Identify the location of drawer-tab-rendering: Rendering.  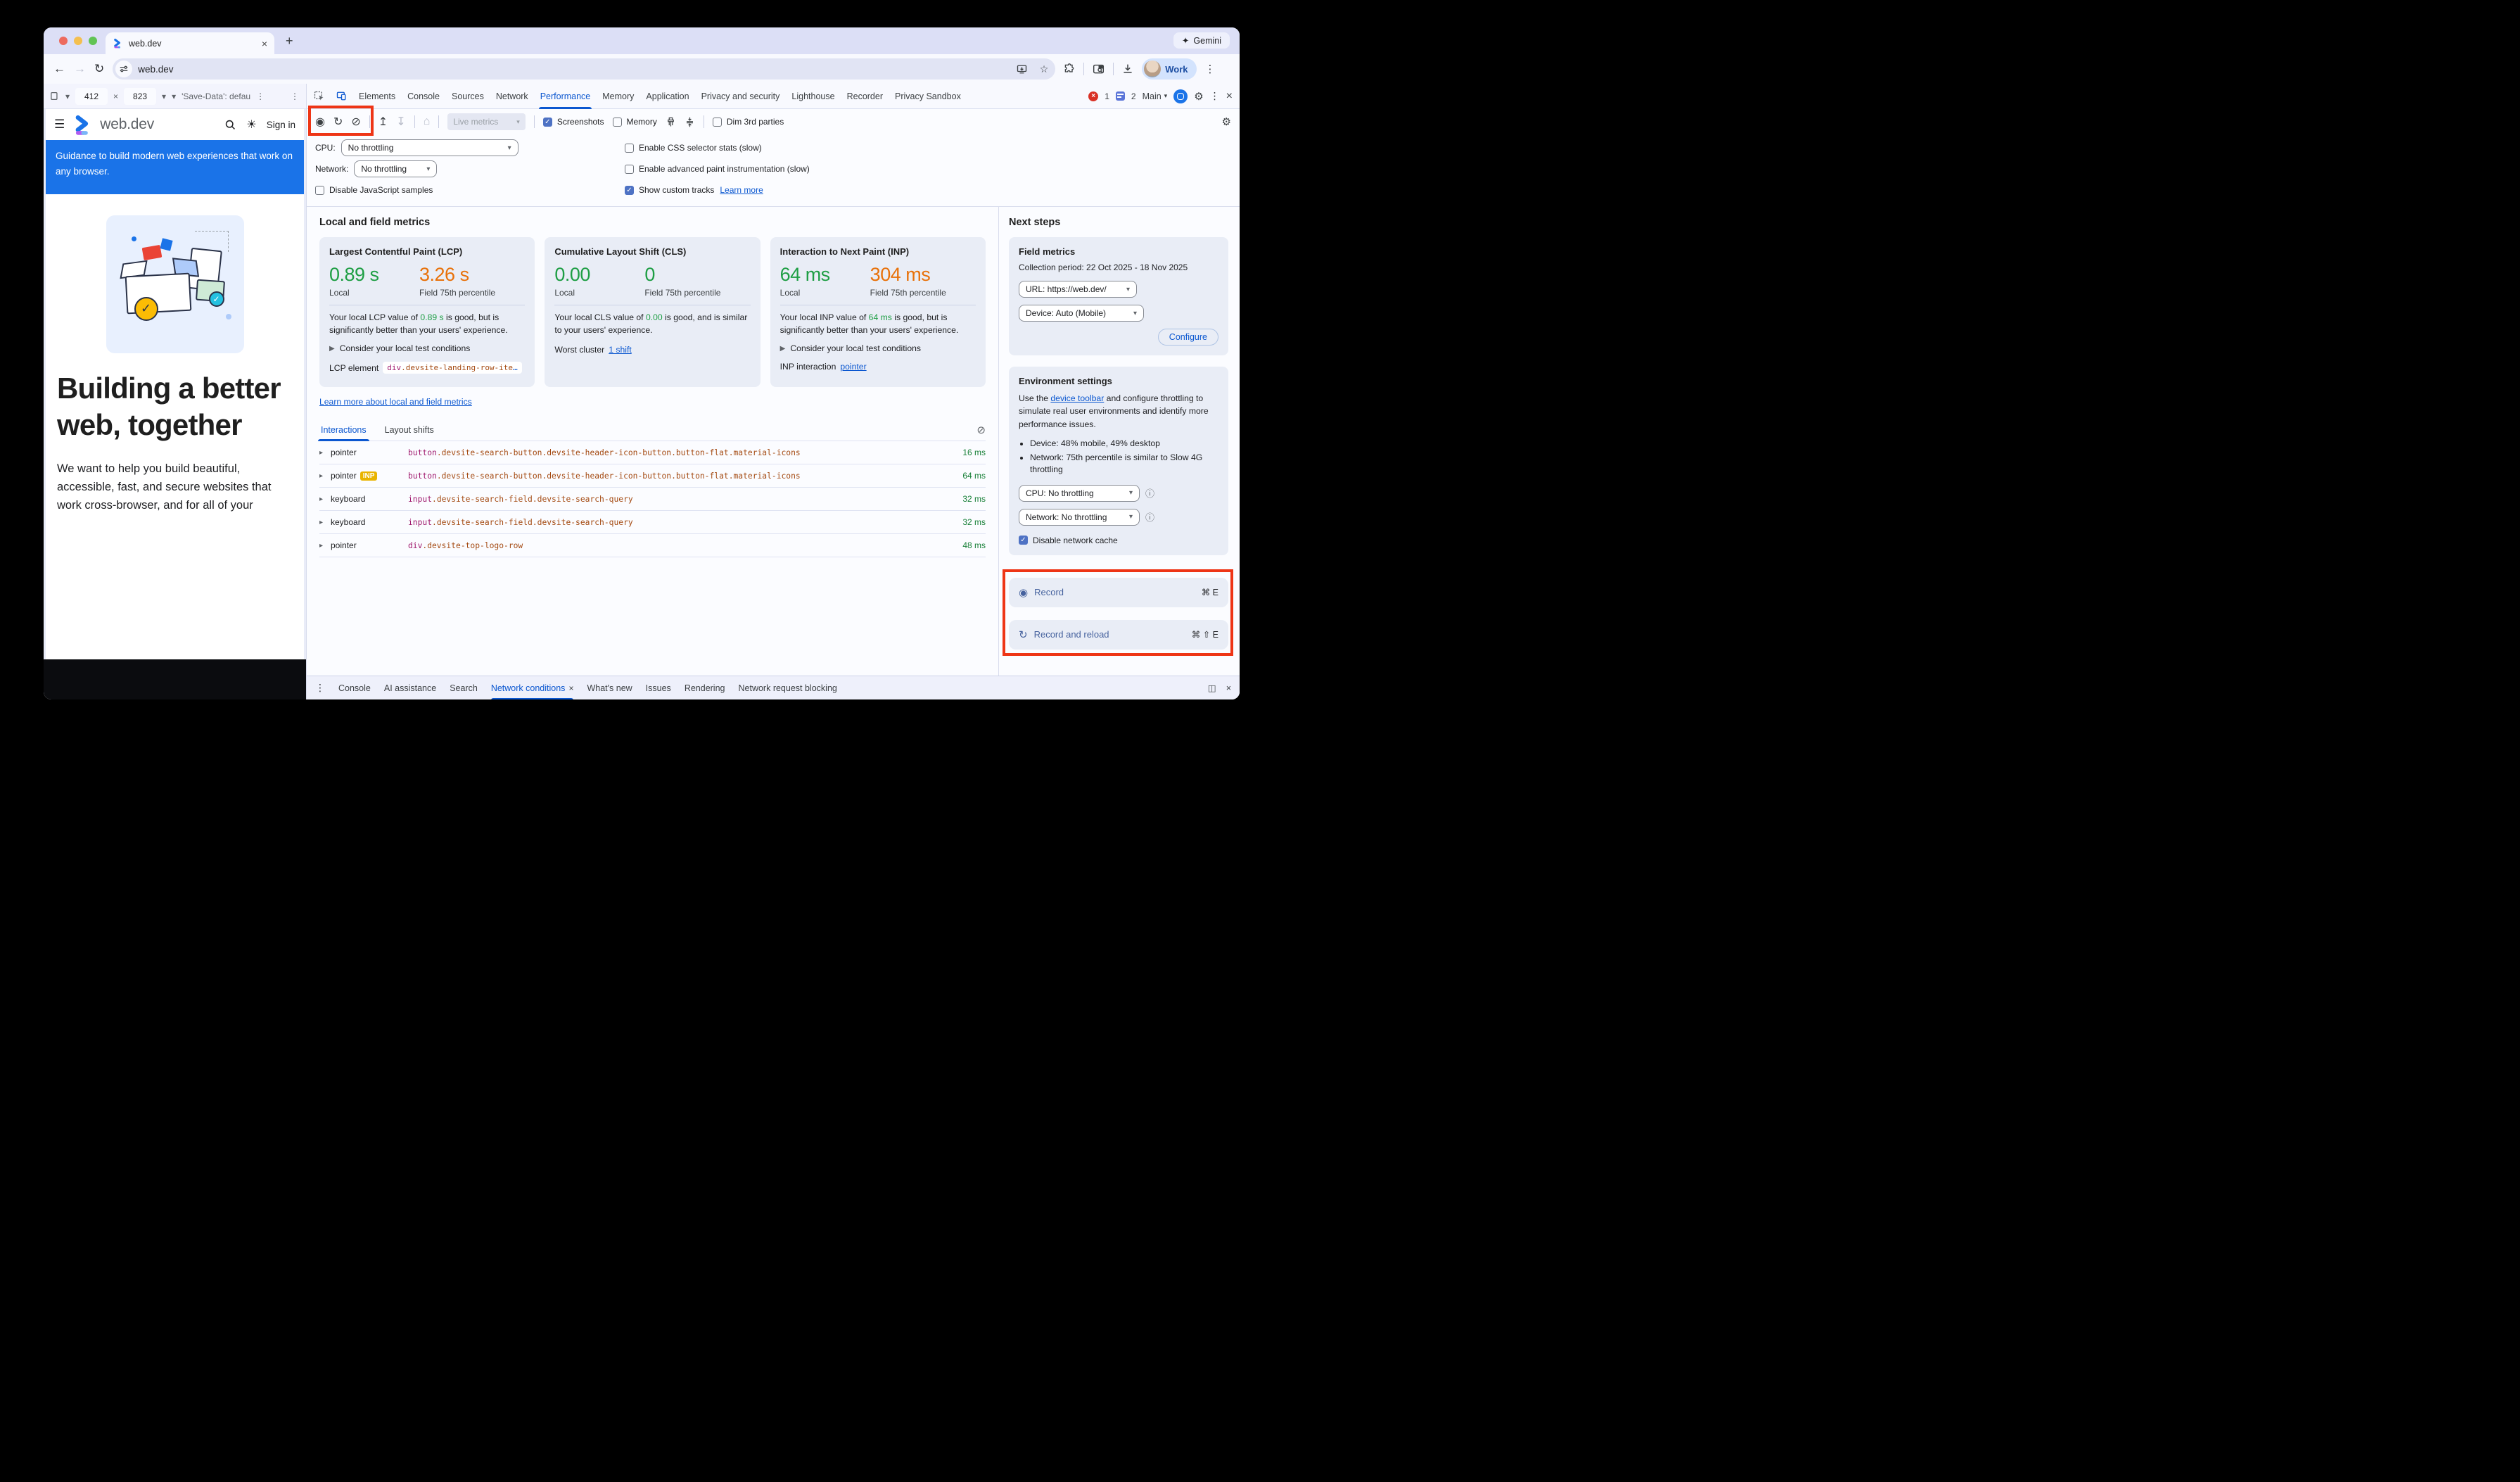
(705, 688).